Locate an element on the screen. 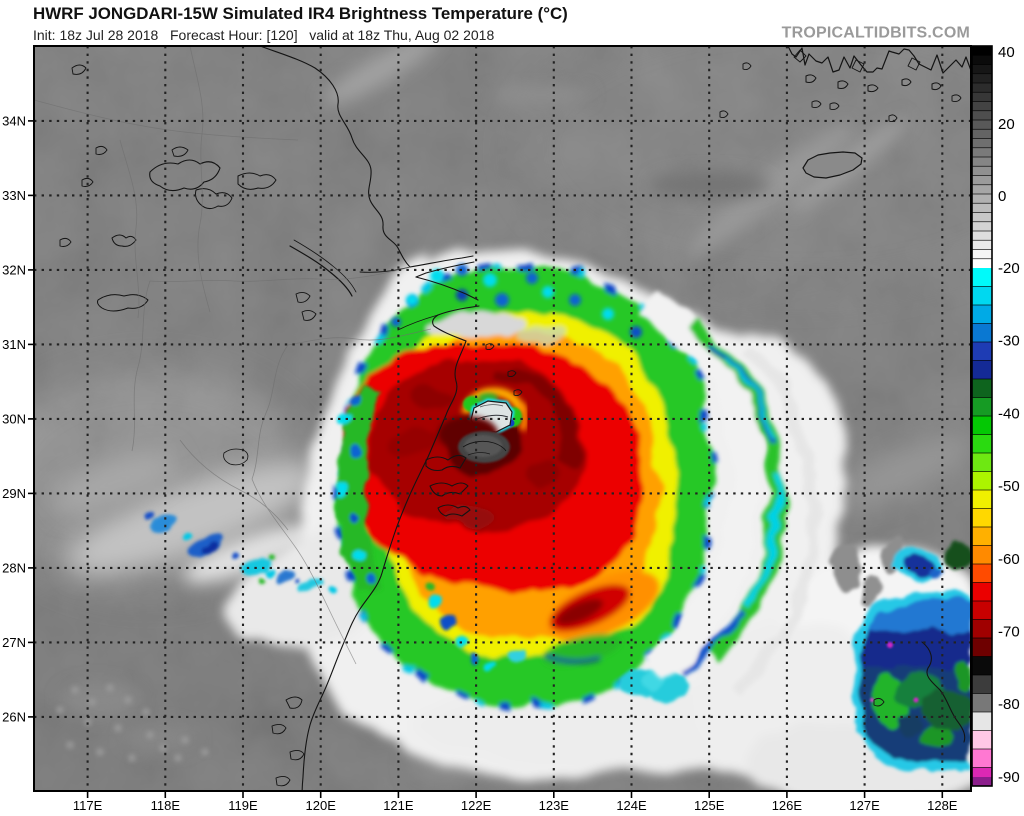 The width and height of the screenshot is (1024, 816). svg-text: 127E is located at coordinates (864, 804).